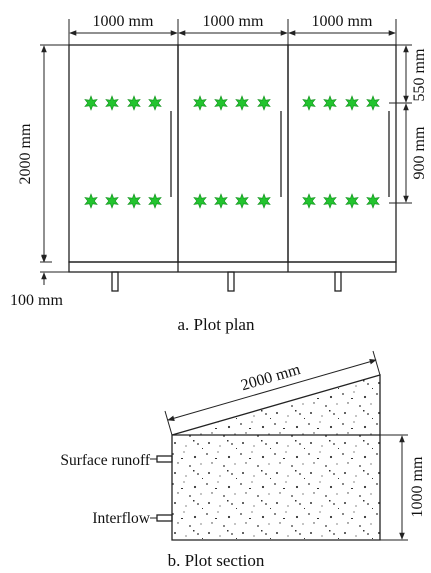 Image resolution: width=431 pixels, height=573 pixels. I want to click on width-label-3: 1000 mm, so click(342, 21).